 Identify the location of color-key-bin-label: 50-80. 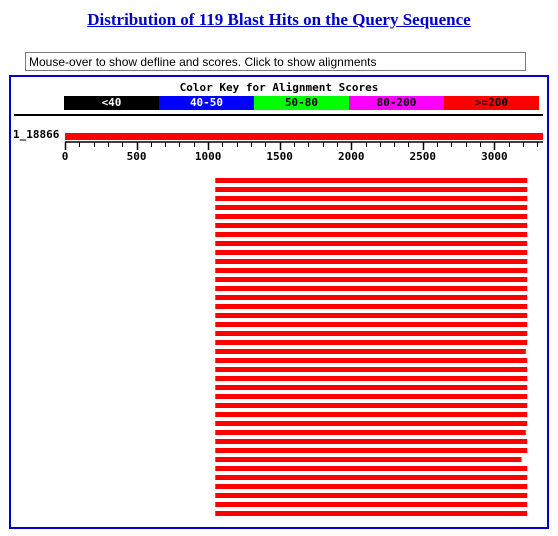
(301, 102).